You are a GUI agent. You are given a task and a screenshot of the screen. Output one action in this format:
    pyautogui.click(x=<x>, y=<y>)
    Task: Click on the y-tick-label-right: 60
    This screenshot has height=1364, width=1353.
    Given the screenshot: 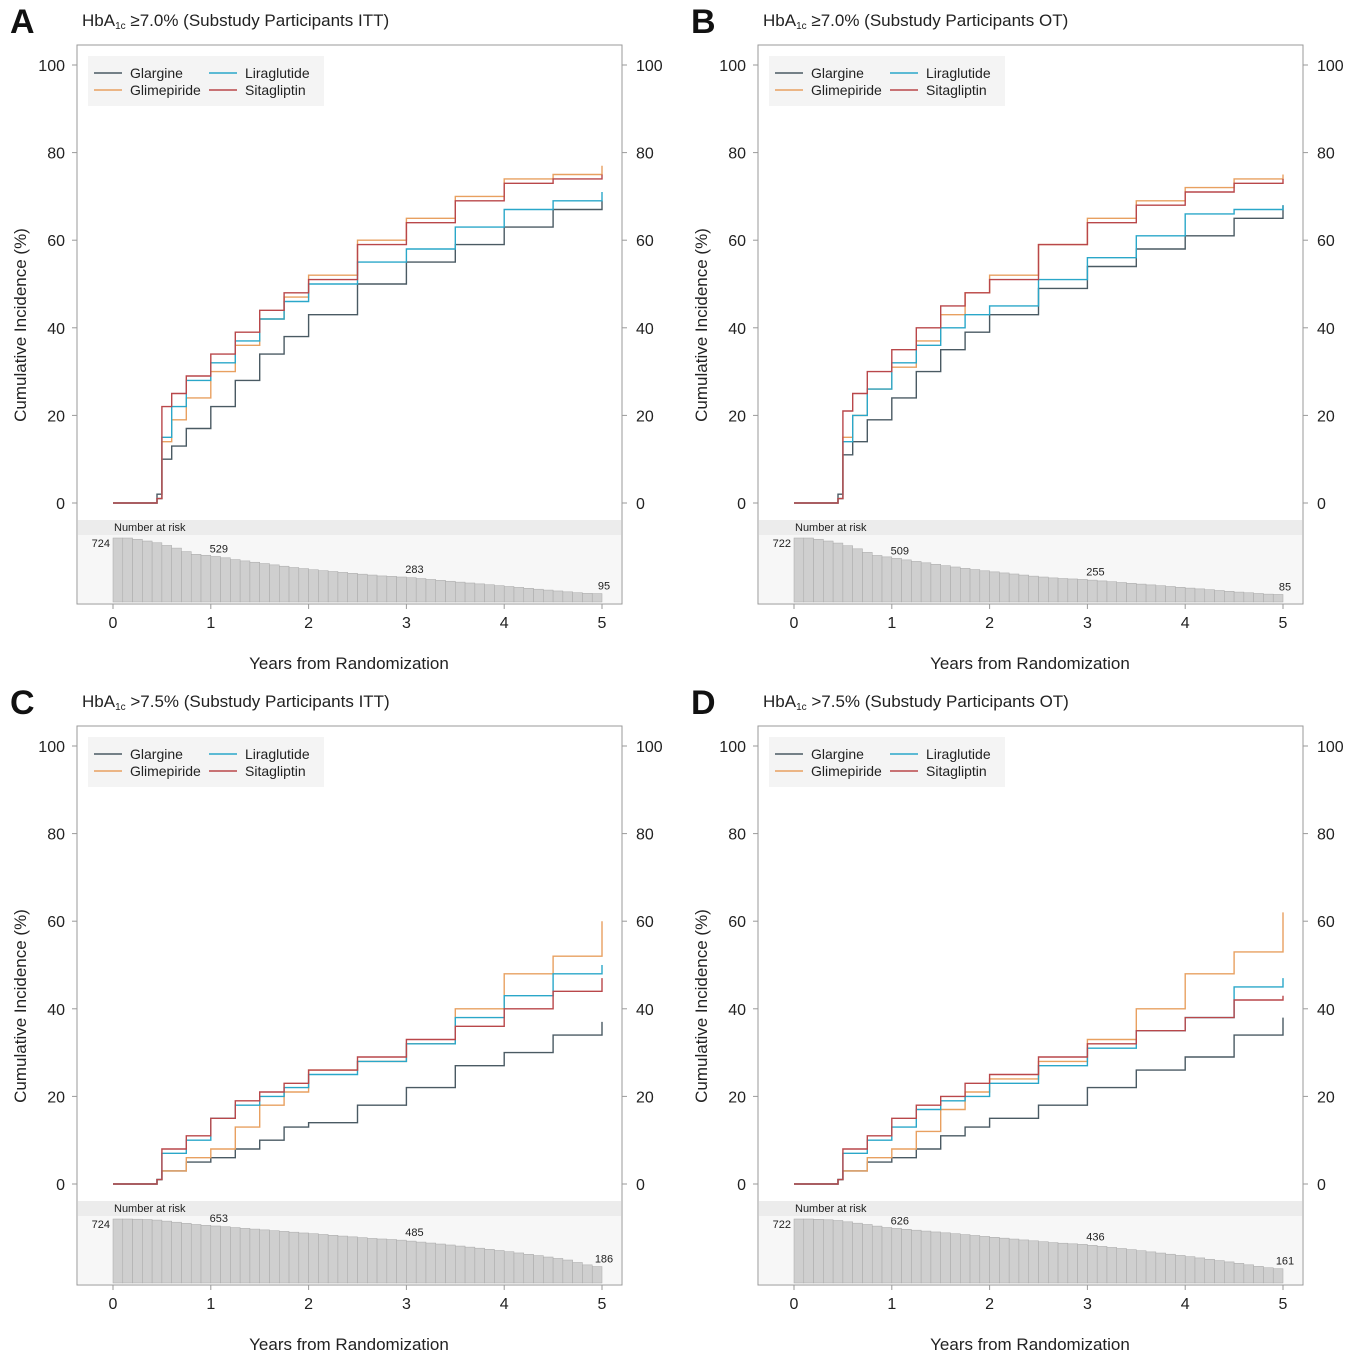 What is the action you would take?
    pyautogui.click(x=645, y=241)
    